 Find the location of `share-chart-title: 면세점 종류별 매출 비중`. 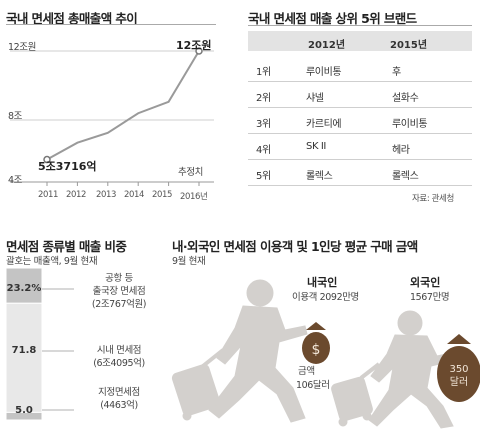

share-chart-title: 면세점 종류별 매출 비중 is located at coordinates (66, 246).